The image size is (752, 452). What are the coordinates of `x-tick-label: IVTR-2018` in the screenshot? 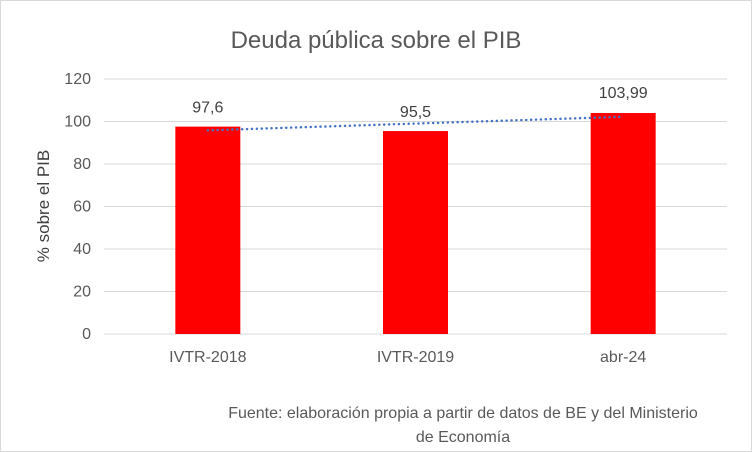 It's located at (207, 357).